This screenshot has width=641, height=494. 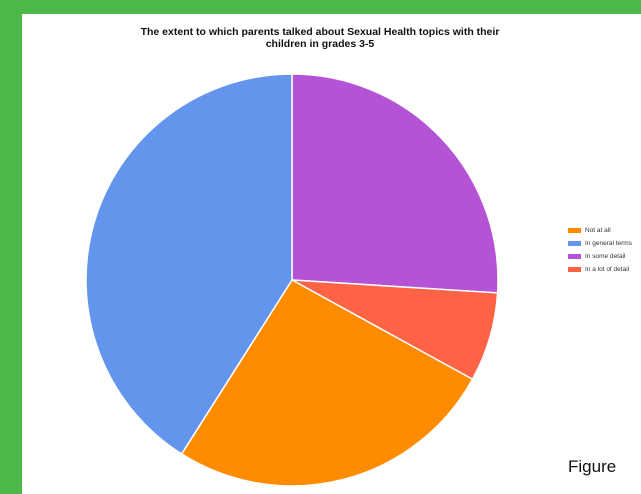 What do you see at coordinates (598, 230) in the screenshot?
I see `legend-label: Not at all` at bounding box center [598, 230].